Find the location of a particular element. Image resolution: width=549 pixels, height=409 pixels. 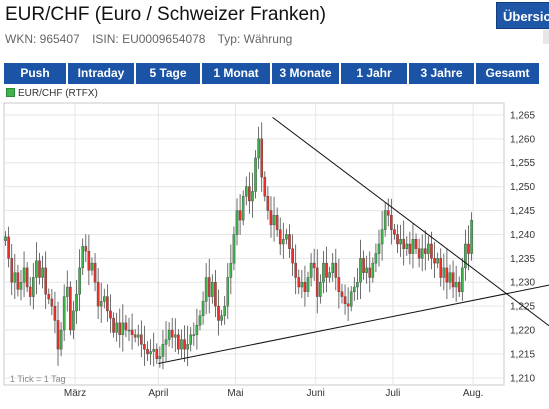

range-tab-1-monat: 1 Monat is located at coordinates (237, 73).